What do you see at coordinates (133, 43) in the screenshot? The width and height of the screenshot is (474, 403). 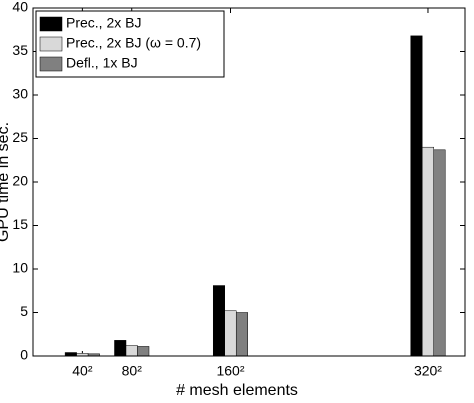 I see `legend-label: Prec., 2x BJ (ω = 0.7)` at bounding box center [133, 43].